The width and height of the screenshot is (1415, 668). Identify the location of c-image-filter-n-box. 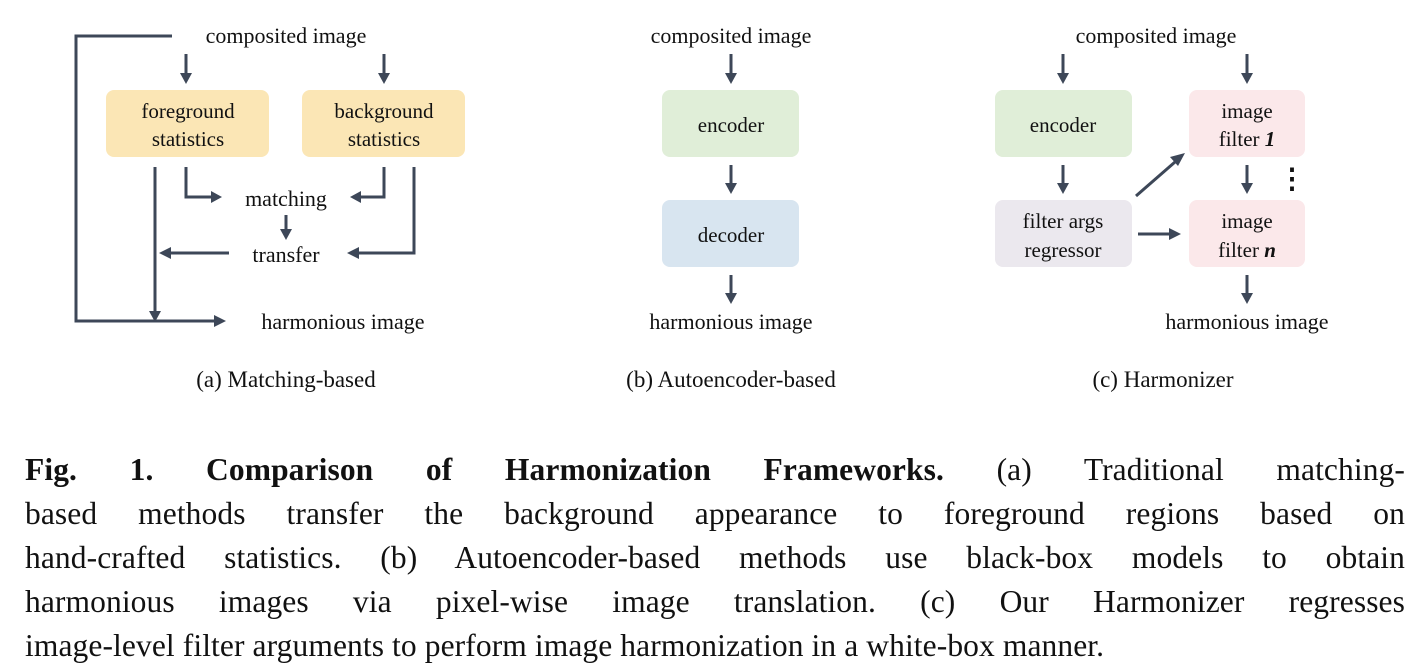
(1247, 233).